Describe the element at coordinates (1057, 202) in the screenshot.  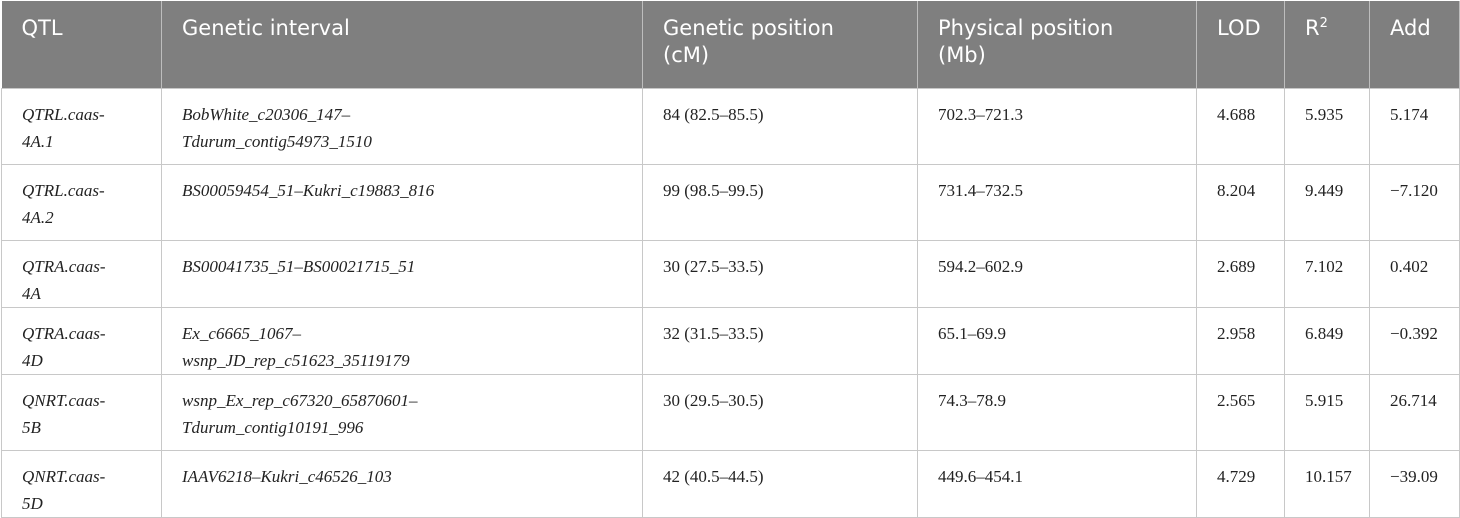
I see `table-cell: 731.4–732.5` at that location.